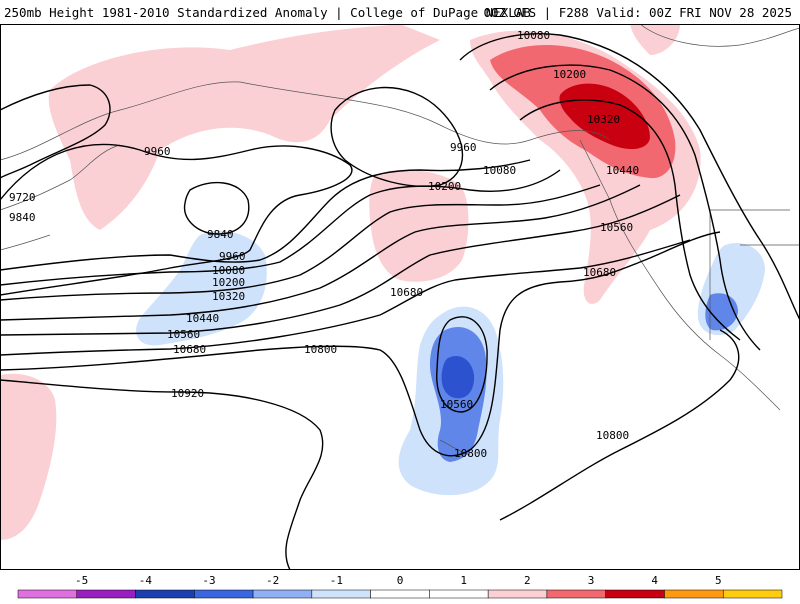  I want to click on colorbar-tick-label: -1, so click(336, 580).